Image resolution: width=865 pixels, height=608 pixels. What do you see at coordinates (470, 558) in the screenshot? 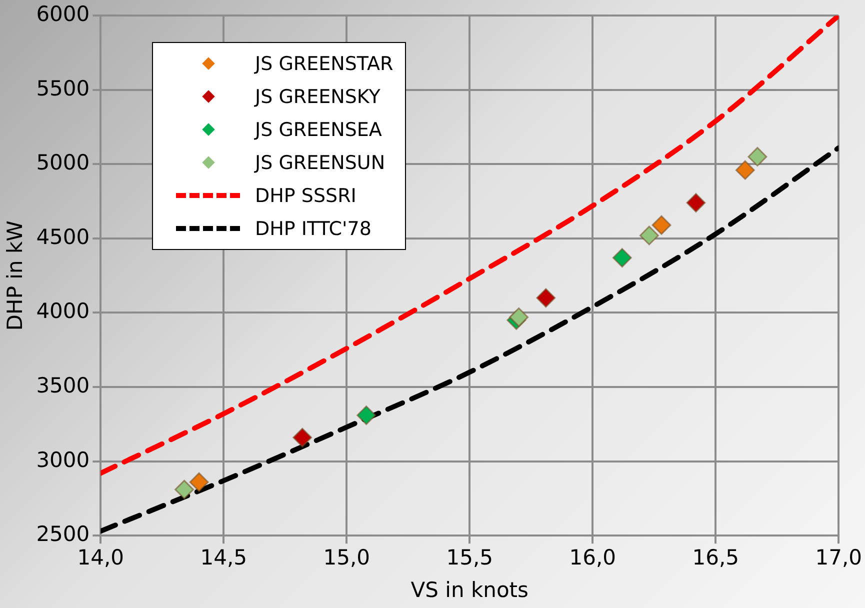
I see `x-tick-label: 15,5` at bounding box center [470, 558].